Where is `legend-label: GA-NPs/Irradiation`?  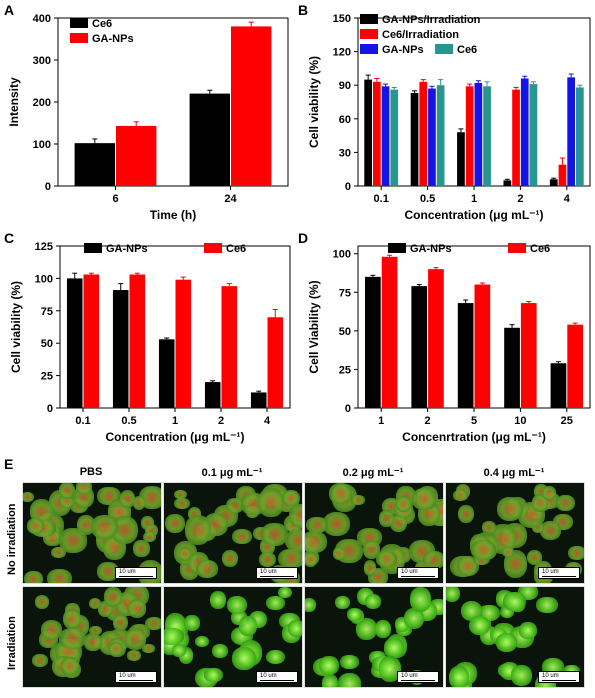 legend-label: GA-NPs/Irradiation is located at coordinates (431, 20).